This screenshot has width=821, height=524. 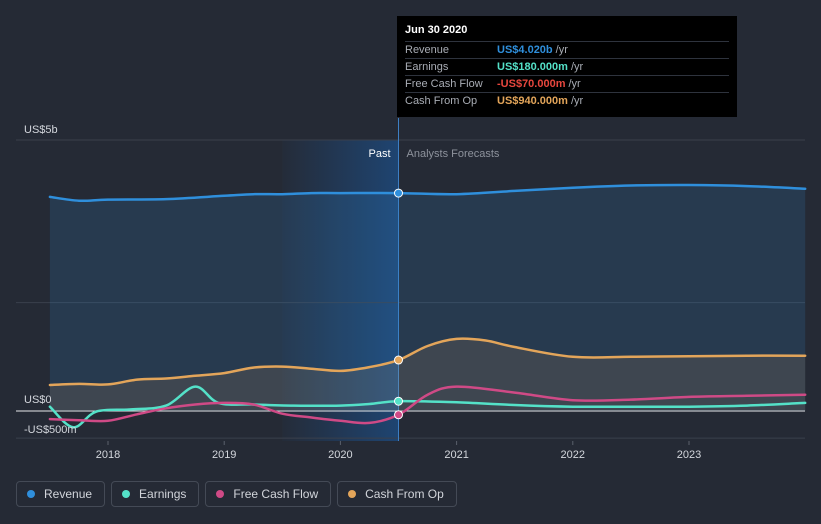 What do you see at coordinates (41, 130) in the screenshot?
I see `y-tick-label: US$5b` at bounding box center [41, 130].